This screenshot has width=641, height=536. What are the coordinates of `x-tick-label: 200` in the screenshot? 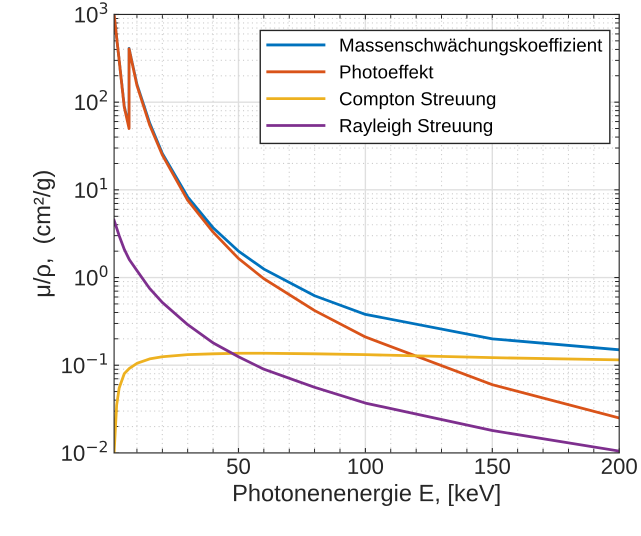 It's located at (619, 466).